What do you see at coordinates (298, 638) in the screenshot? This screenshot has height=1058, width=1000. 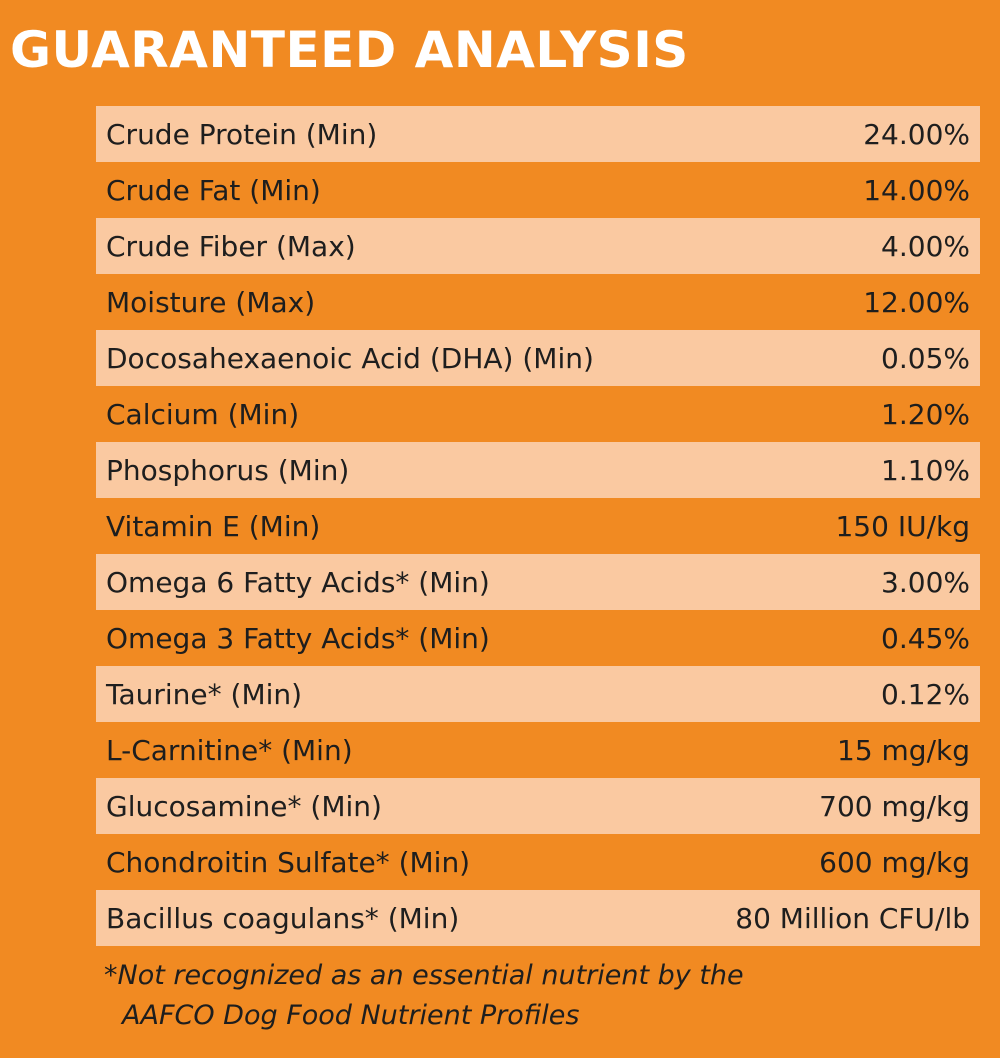 I see `nutrient-label: Omega 3 Fatty Acids* (Min)` at bounding box center [298, 638].